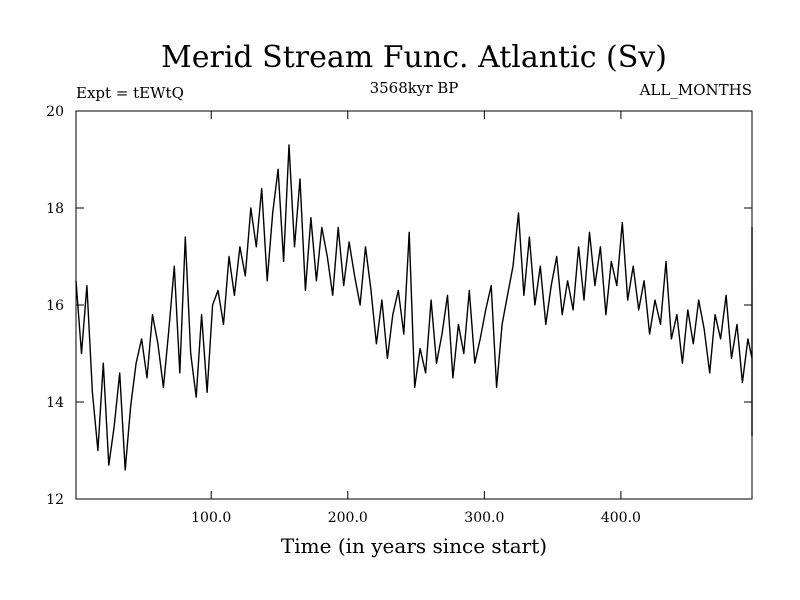 The image size is (800, 600). What do you see at coordinates (414, 546) in the screenshot?
I see `x-axis-label: Time (in years since start)` at bounding box center [414, 546].